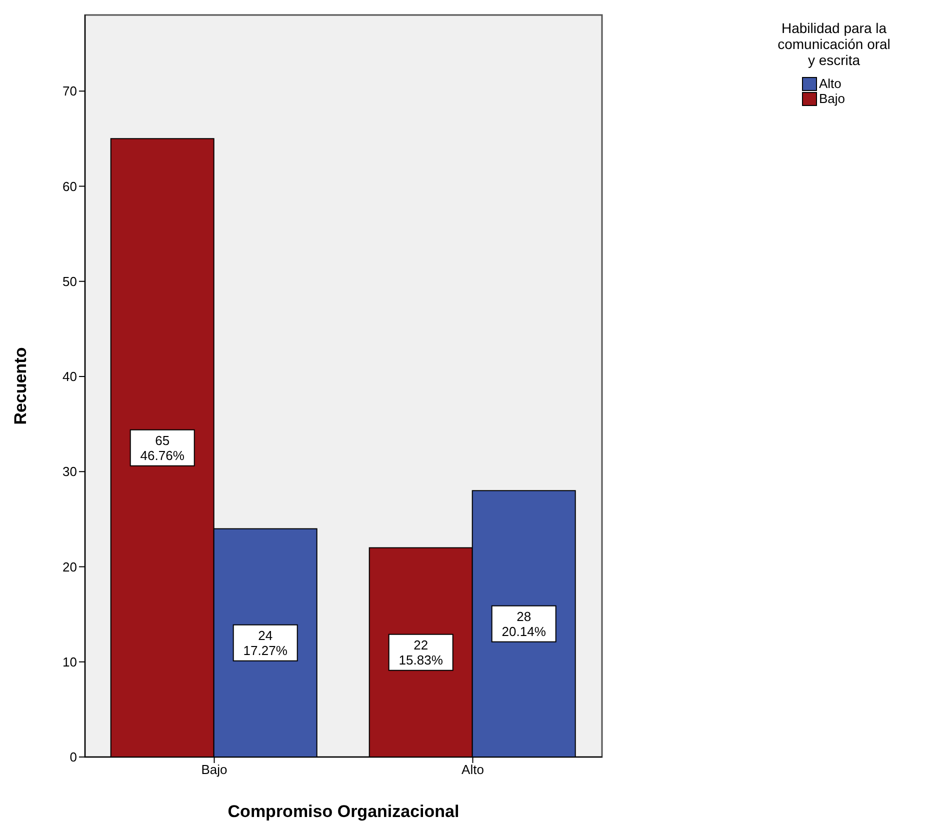 Image resolution: width=934 pixels, height=832 pixels. What do you see at coordinates (524, 623) in the screenshot?
I see `data-label: 28 20.14%` at bounding box center [524, 623].